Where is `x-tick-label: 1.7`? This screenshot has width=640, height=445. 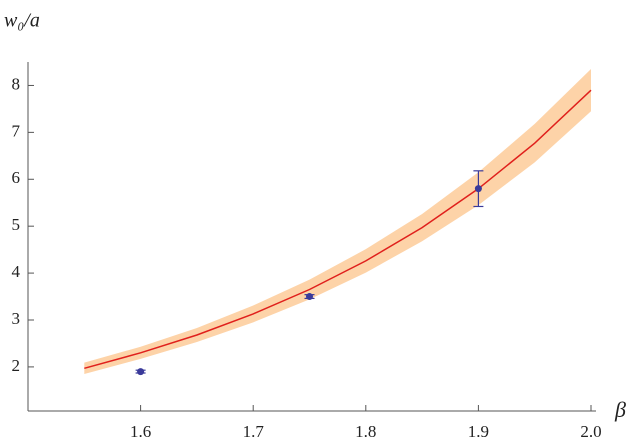 x-tick-label: 1.7 is located at coordinates (254, 431).